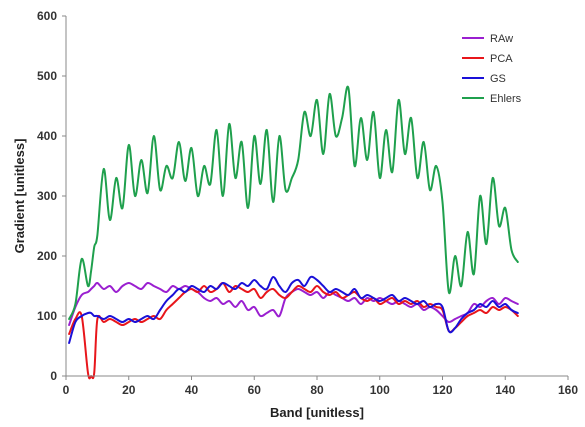 Image resolution: width=585 pixels, height=427 pixels. Describe the element at coordinates (47, 256) in the screenshot. I see `y-tick-label: 200` at that location.